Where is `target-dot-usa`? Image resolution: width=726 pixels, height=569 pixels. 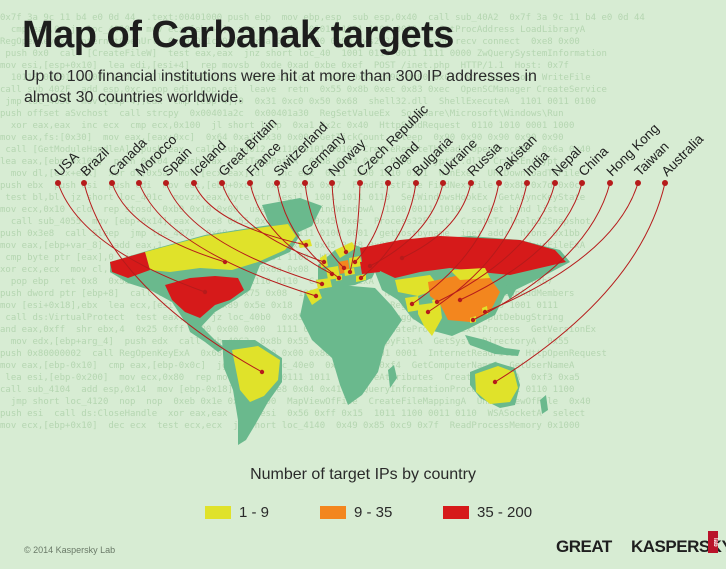
target-dot-usa is located at coordinates (205, 292).